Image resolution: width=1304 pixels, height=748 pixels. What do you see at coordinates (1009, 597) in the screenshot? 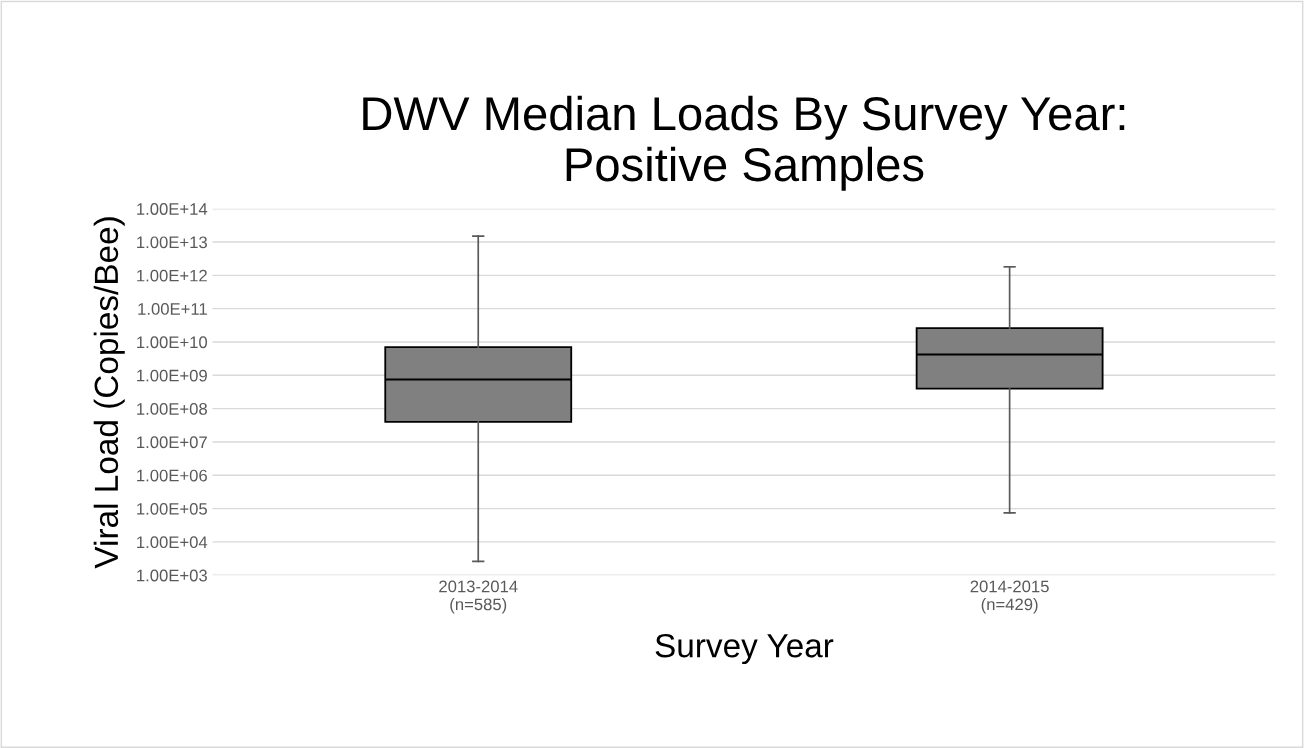
I see `x-tick-label: 2014-2015 (n=429)` at bounding box center [1009, 597].